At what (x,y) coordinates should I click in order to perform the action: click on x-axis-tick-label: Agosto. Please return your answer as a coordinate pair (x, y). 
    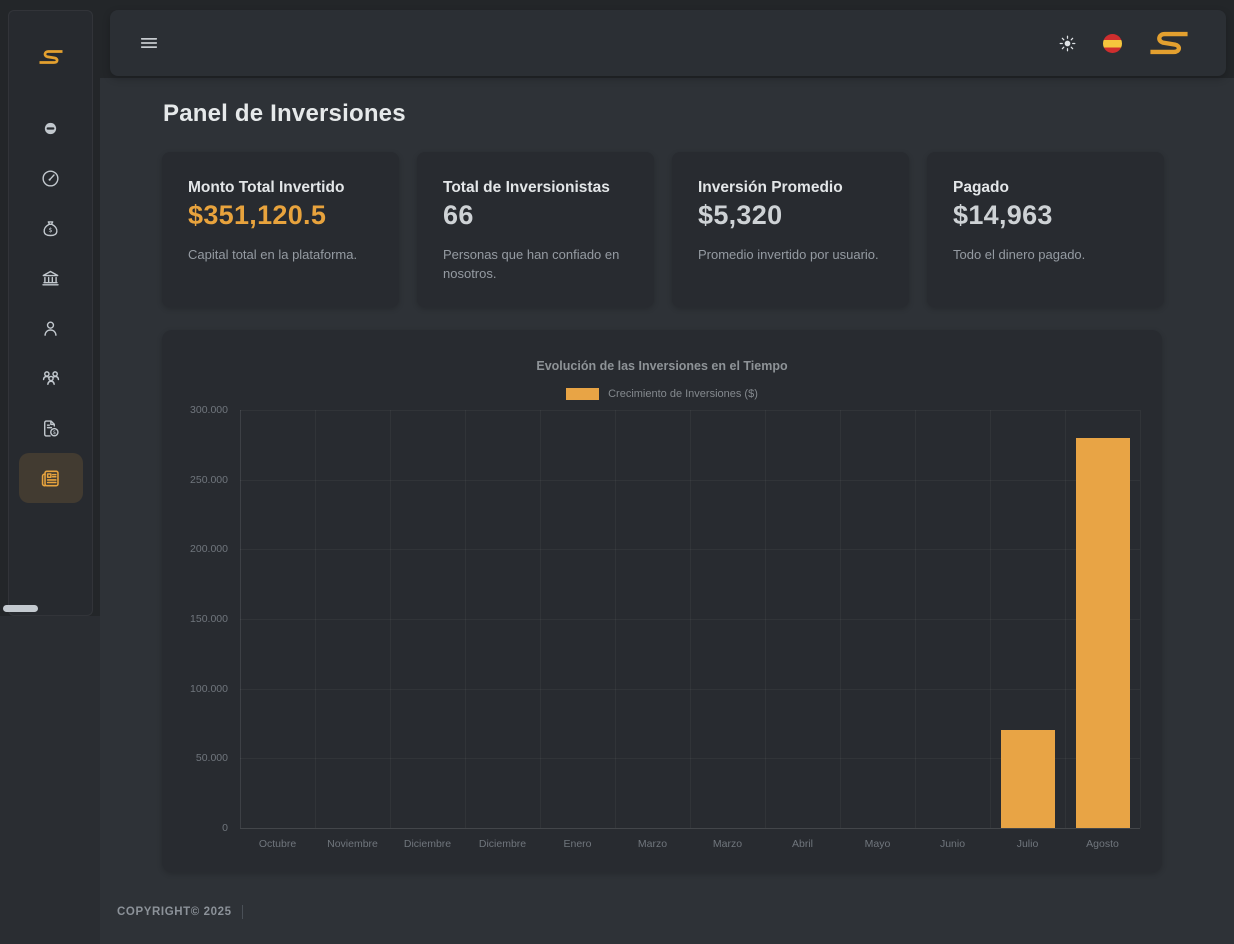
    Looking at the image, I should click on (1102, 844).